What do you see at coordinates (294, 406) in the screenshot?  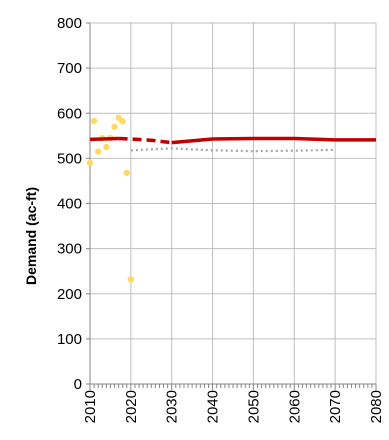 I see `x-tick-label: 2060` at bounding box center [294, 406].